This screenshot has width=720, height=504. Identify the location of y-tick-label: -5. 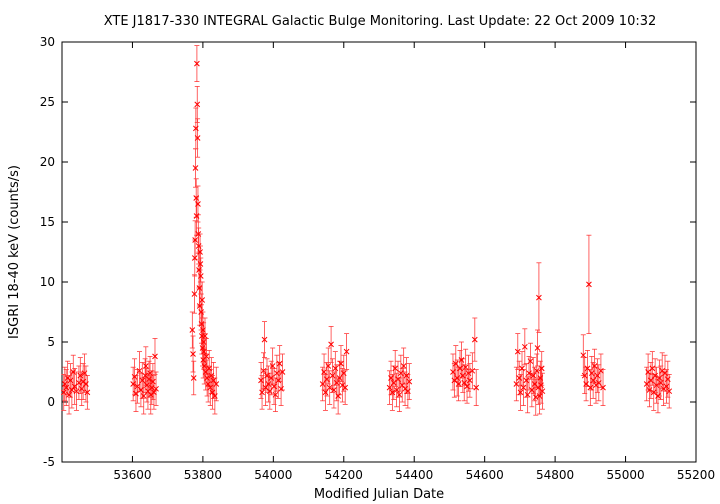
(49, 462).